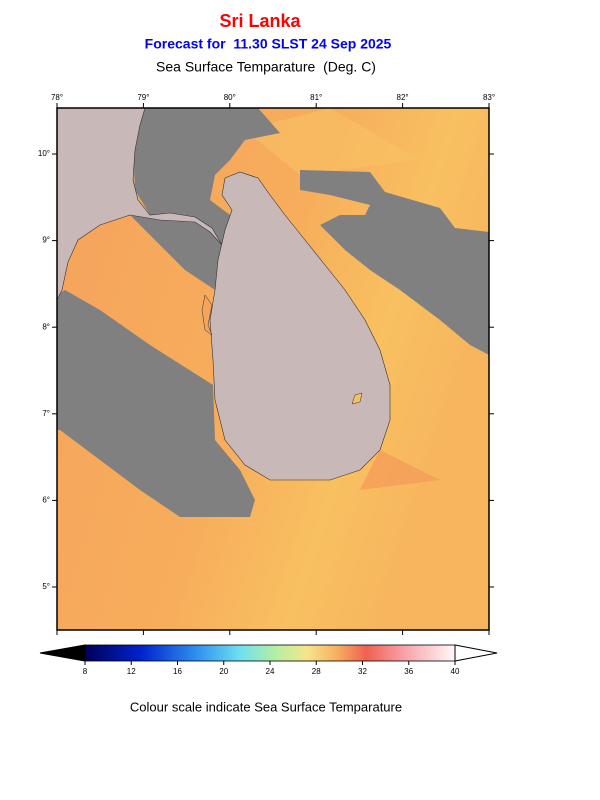  What do you see at coordinates (489, 97) in the screenshot?
I see `lon-tick-label: 83°` at bounding box center [489, 97].